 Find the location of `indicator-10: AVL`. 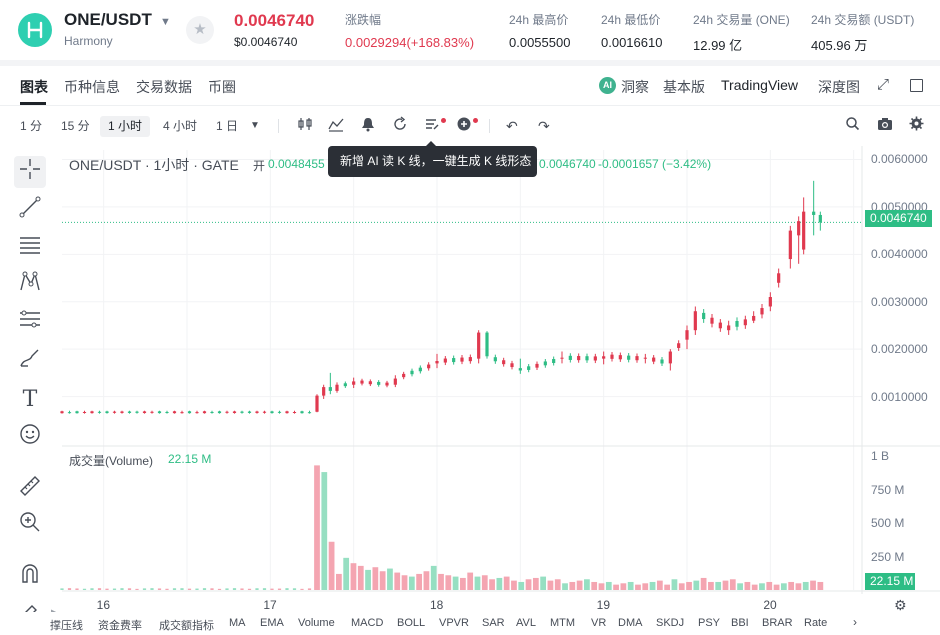

indicator-10: AVL is located at coordinates (526, 623).